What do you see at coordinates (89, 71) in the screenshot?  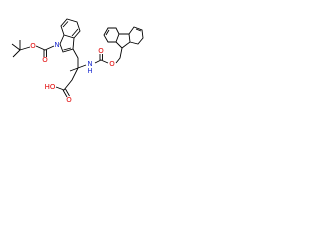 I see `atom-label: H` at bounding box center [89, 71].